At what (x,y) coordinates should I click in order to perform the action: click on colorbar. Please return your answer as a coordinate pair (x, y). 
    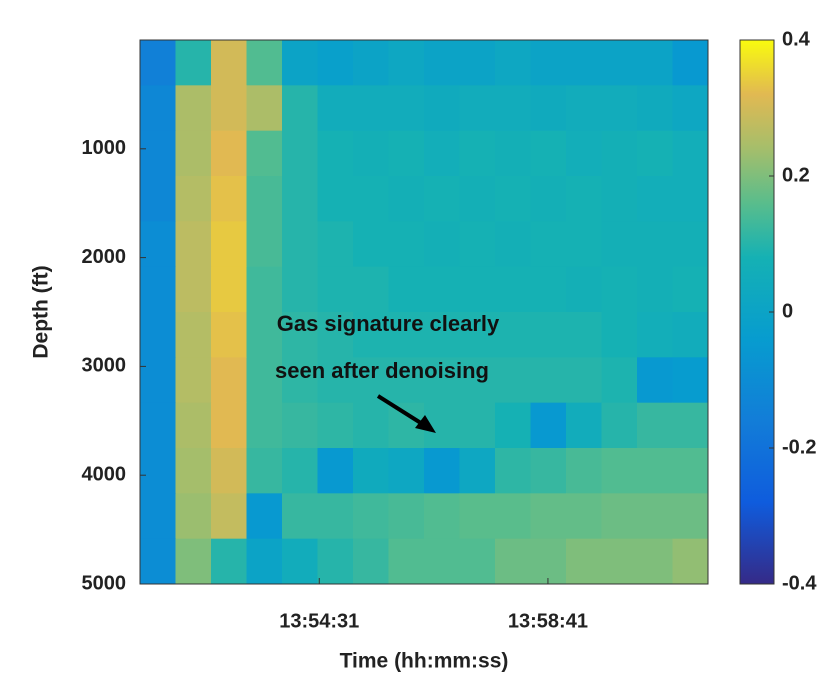
    Looking at the image, I should click on (757, 312).